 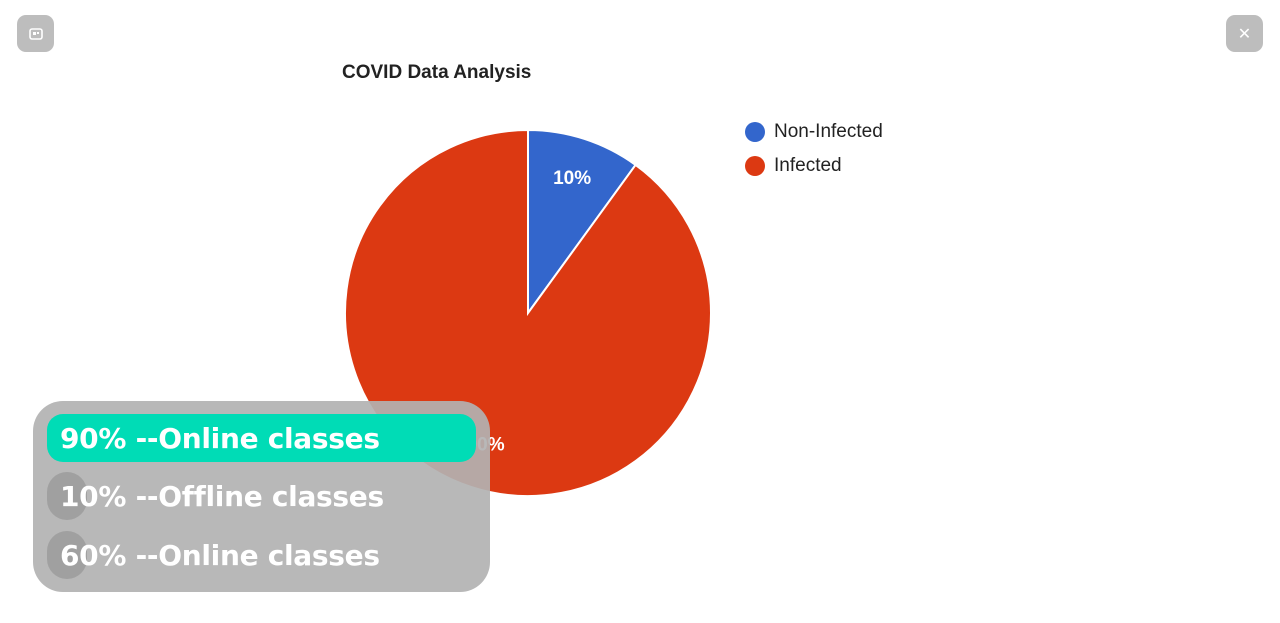 What do you see at coordinates (222, 496) in the screenshot?
I see `answer-option-text: 10% --Offline classes` at bounding box center [222, 496].